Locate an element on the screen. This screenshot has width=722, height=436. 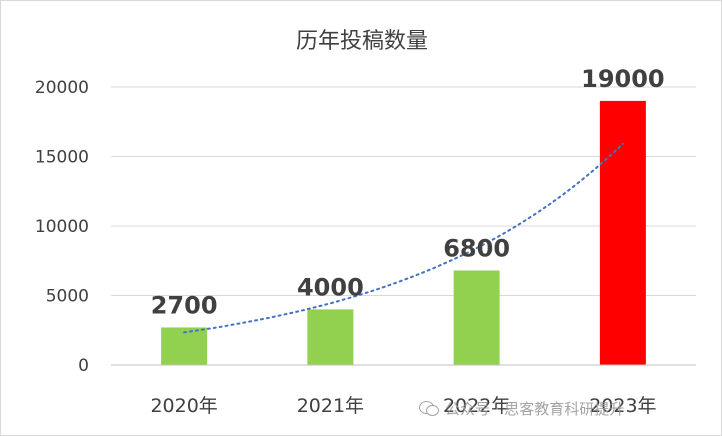
data-label: 4000 is located at coordinates (330, 287).